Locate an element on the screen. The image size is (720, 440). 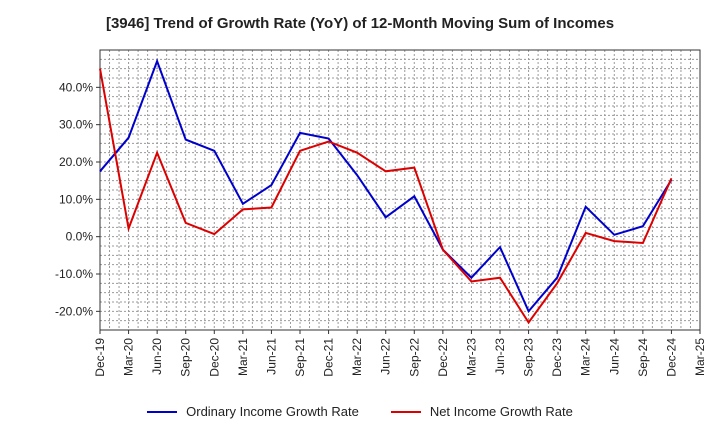
x-tick-label: Jun-21 is located at coordinates (271, 356).